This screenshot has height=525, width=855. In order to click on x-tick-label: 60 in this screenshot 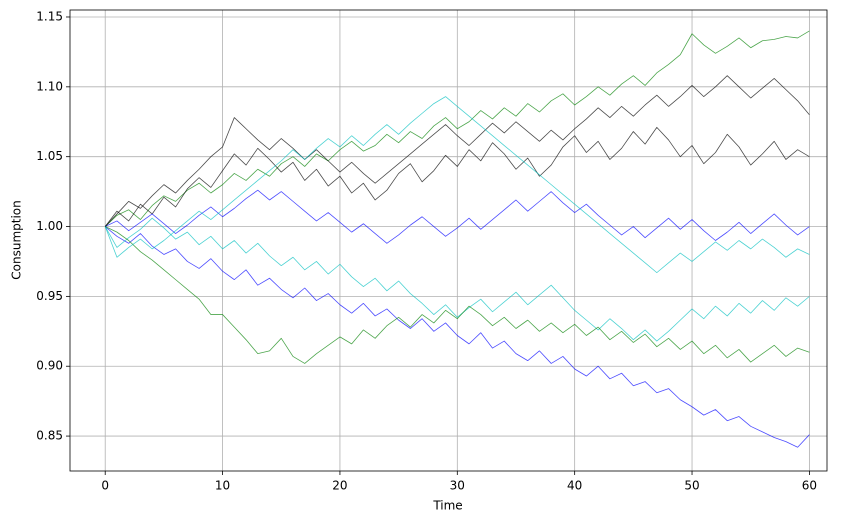, I will do `click(809, 486)`.